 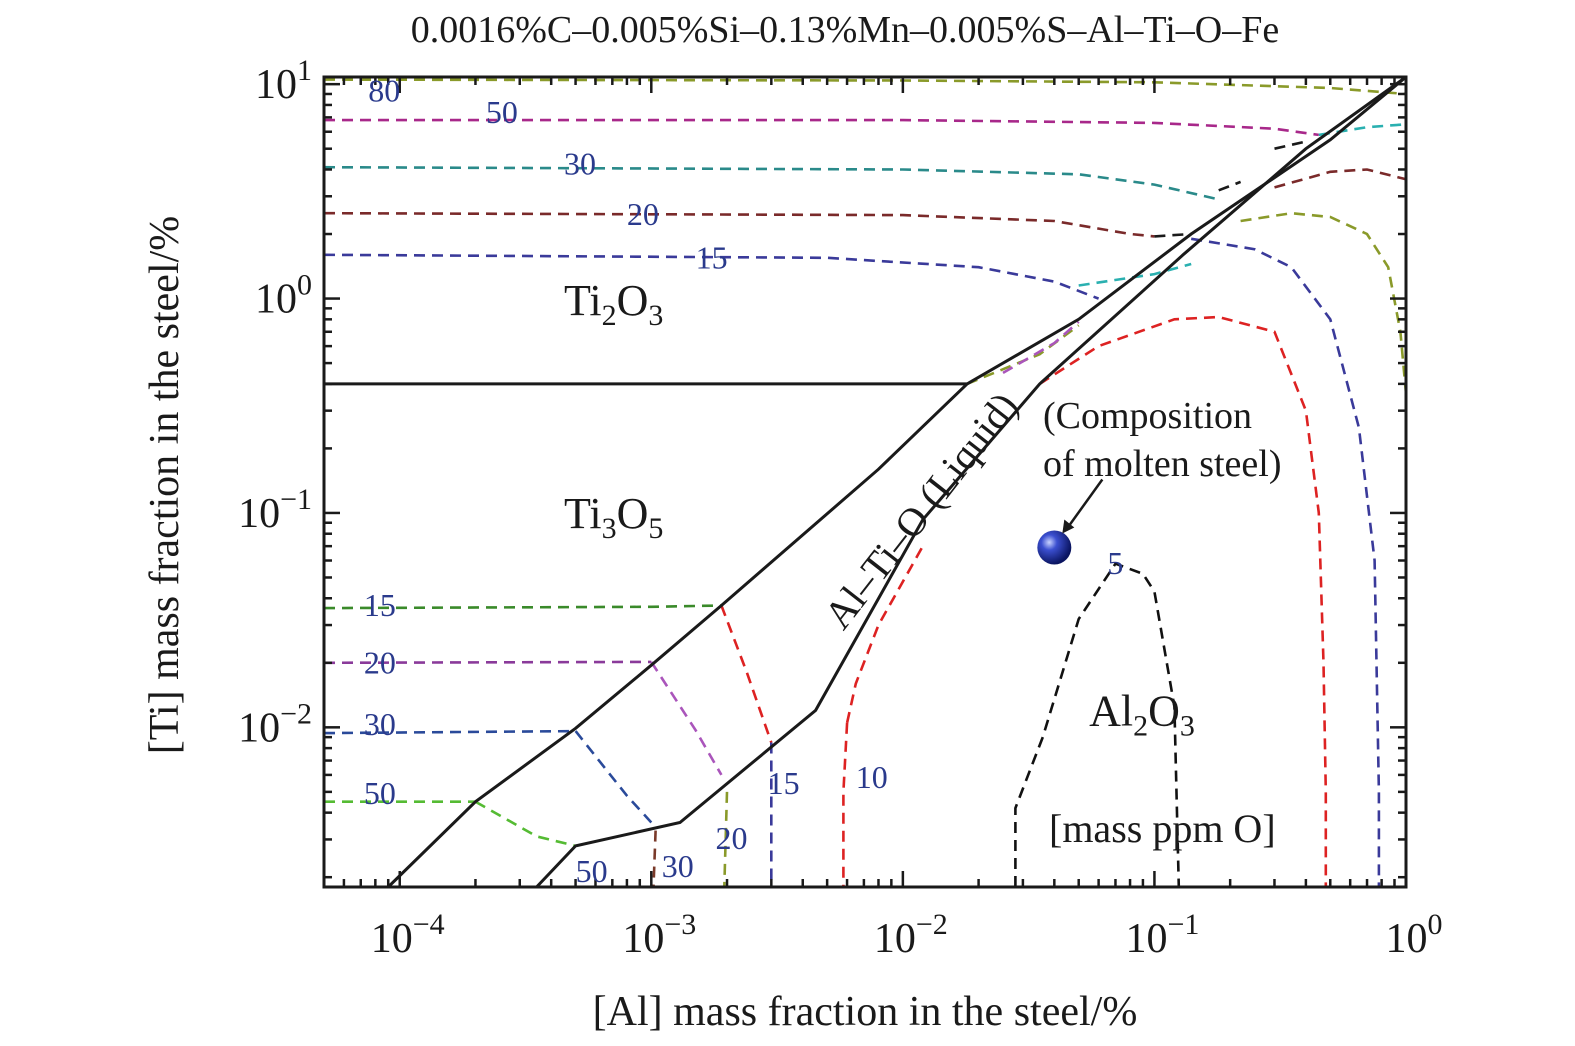 What do you see at coordinates (872, 777) in the screenshot?
I see `contour-label-13: 10` at bounding box center [872, 777].